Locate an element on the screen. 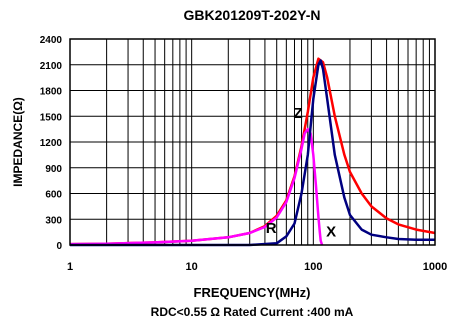  x-tick-label: 1000 is located at coordinates (435, 267).